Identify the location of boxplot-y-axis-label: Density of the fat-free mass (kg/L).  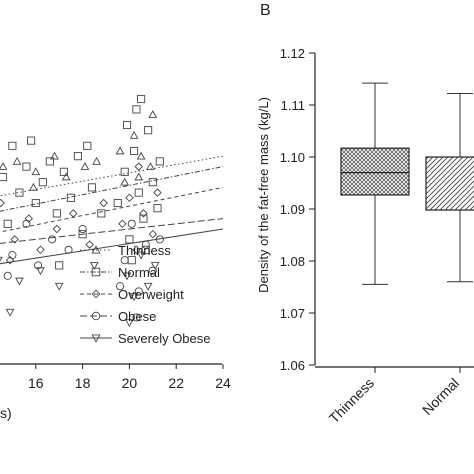
(263, 195).